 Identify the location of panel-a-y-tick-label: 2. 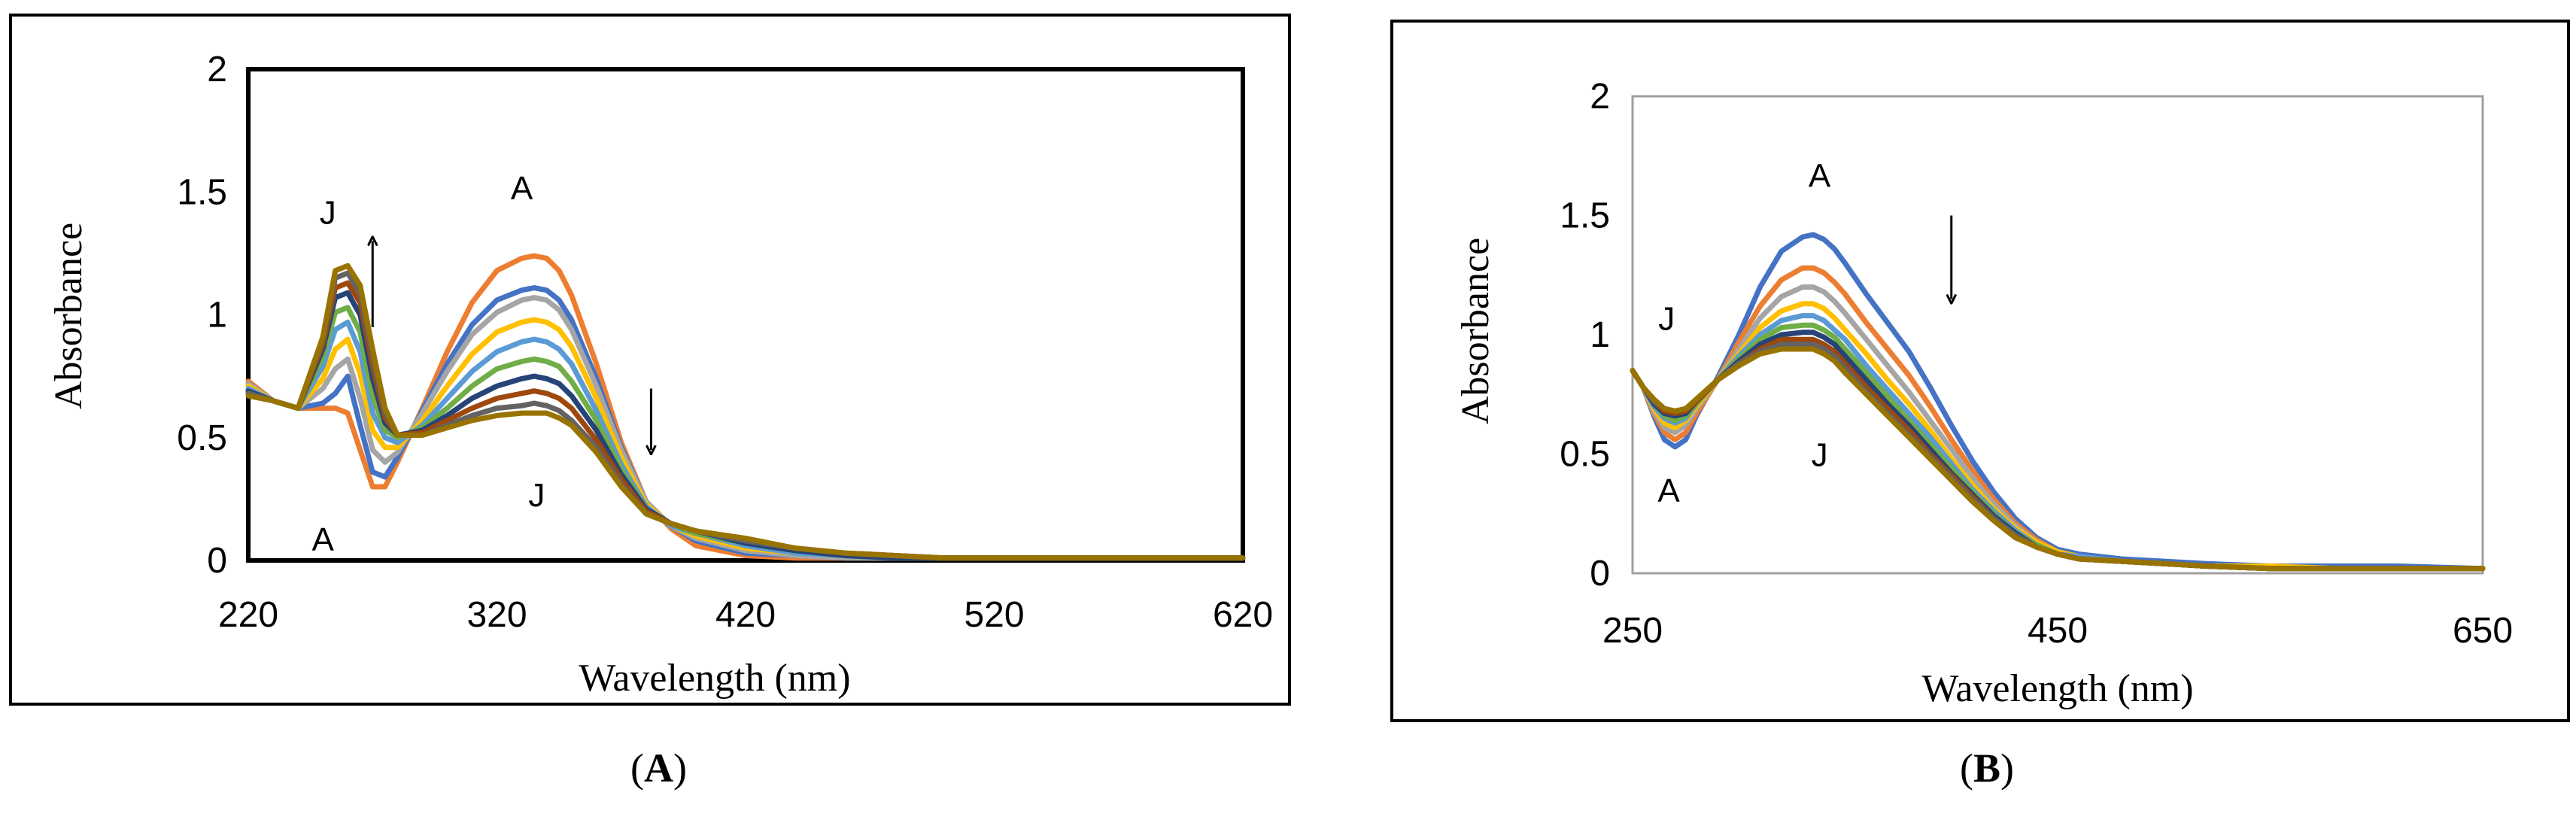
(217, 70).